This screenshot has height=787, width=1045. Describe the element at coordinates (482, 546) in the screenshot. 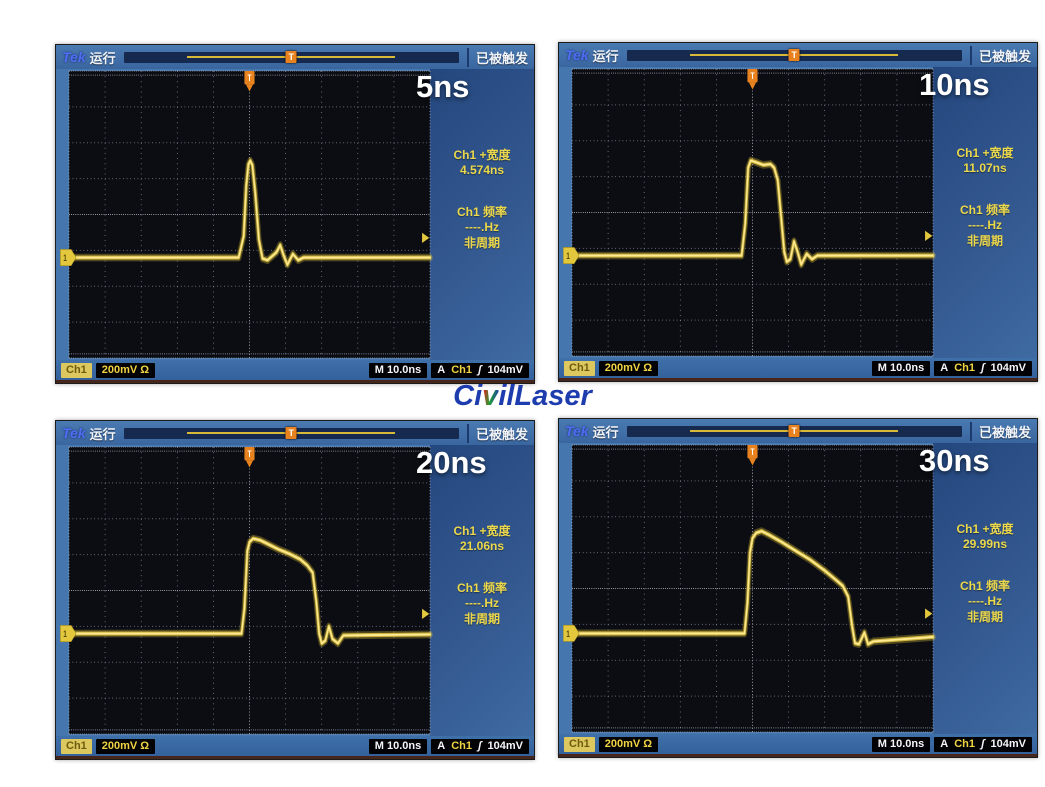

I see `width-value: 21.06ns` at that location.